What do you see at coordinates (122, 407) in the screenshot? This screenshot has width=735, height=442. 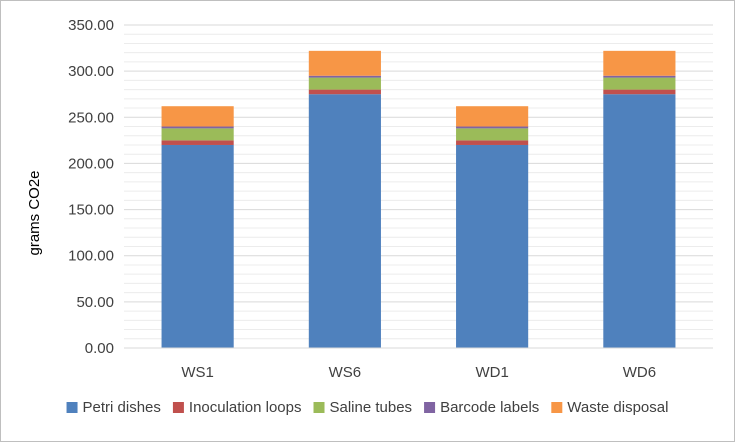 I see `legend-label: Petri dishes` at bounding box center [122, 407].